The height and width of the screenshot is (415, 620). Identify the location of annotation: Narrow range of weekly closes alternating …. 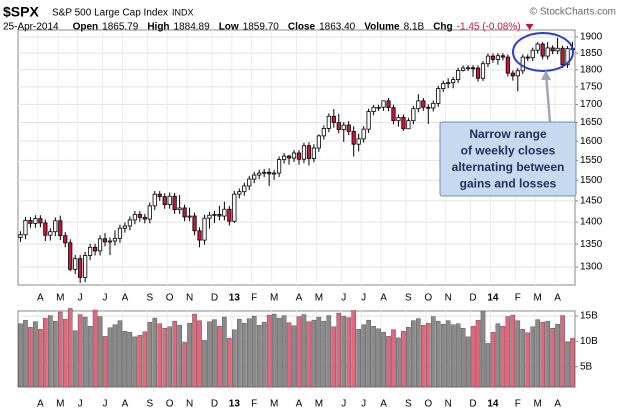
(508, 159).